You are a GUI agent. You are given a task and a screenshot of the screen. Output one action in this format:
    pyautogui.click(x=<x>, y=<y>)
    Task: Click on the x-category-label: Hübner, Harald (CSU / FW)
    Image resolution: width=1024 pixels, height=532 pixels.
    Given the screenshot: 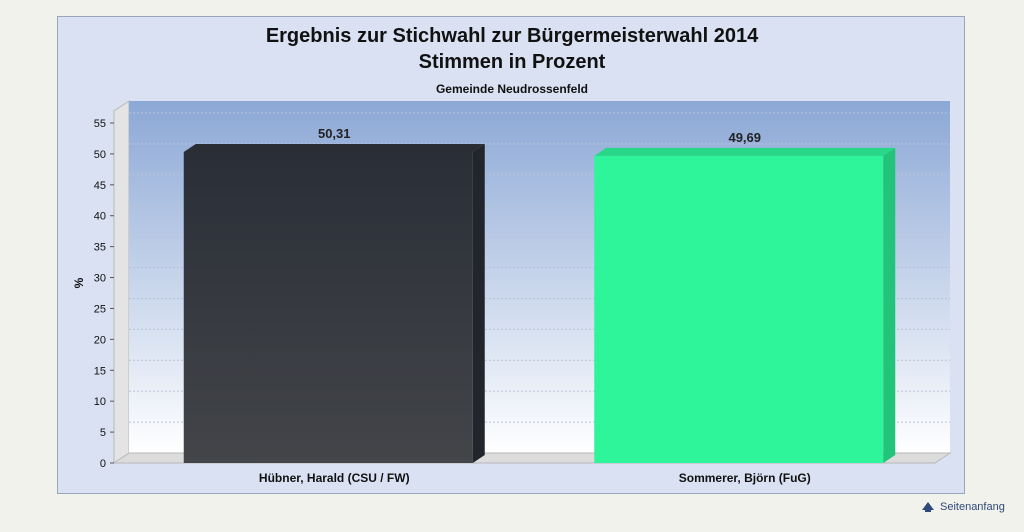 What is the action you would take?
    pyautogui.click(x=334, y=478)
    